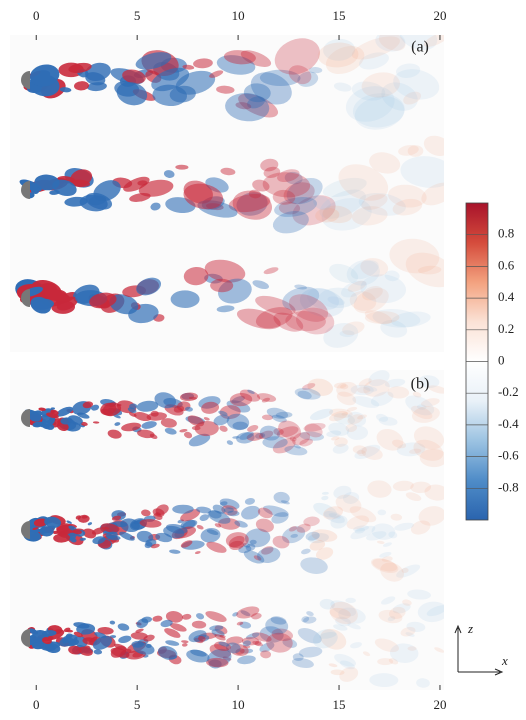 Image resolution: width=526 pixels, height=720 pixels. What do you see at coordinates (238, 15) in the screenshot?
I see `x-tick-label: 10` at bounding box center [238, 15].